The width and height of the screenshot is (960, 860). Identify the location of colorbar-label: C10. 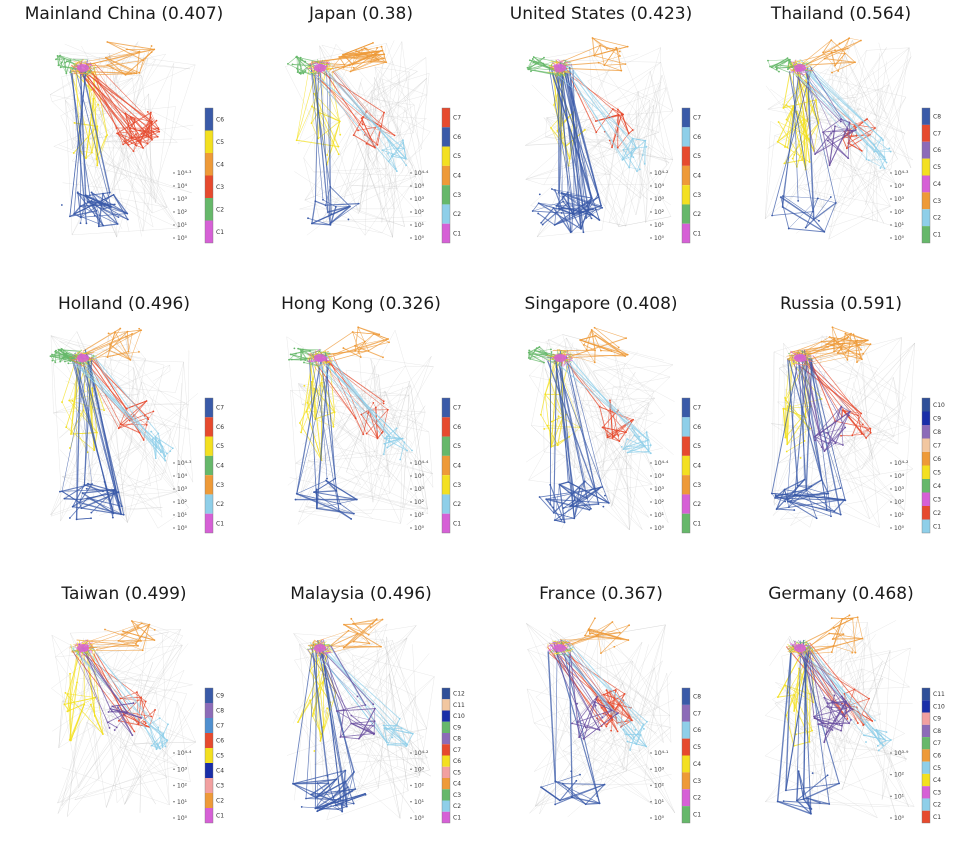
(459, 716).